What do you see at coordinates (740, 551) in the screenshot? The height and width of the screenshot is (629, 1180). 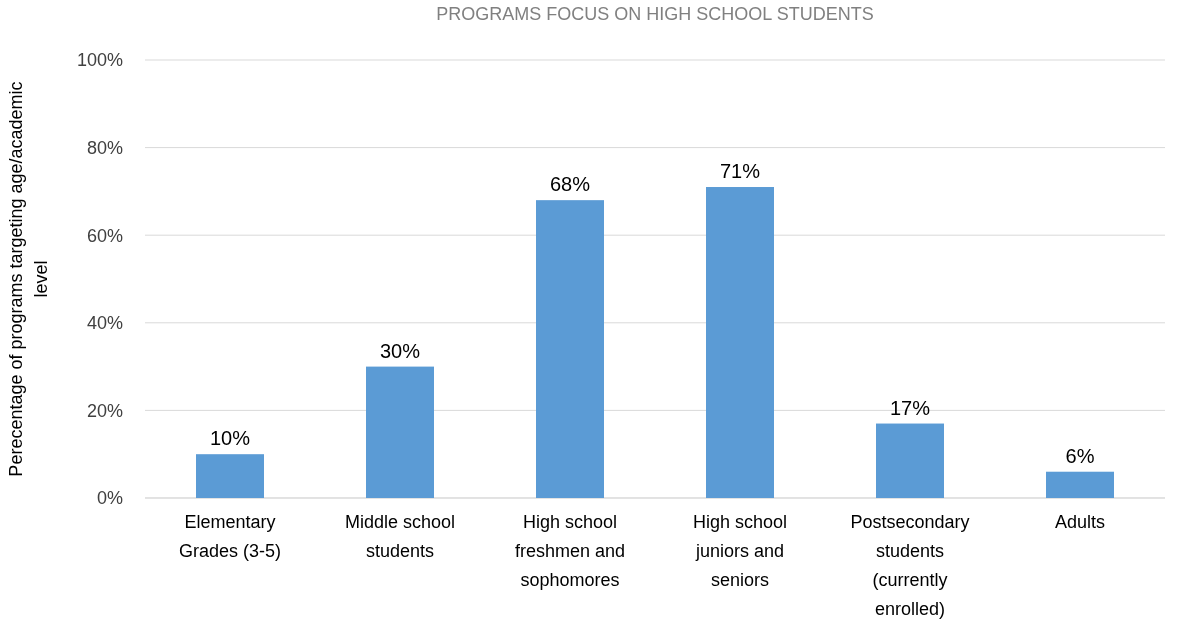 I see `x-tick-label: High school juniors and seniors` at bounding box center [740, 551].